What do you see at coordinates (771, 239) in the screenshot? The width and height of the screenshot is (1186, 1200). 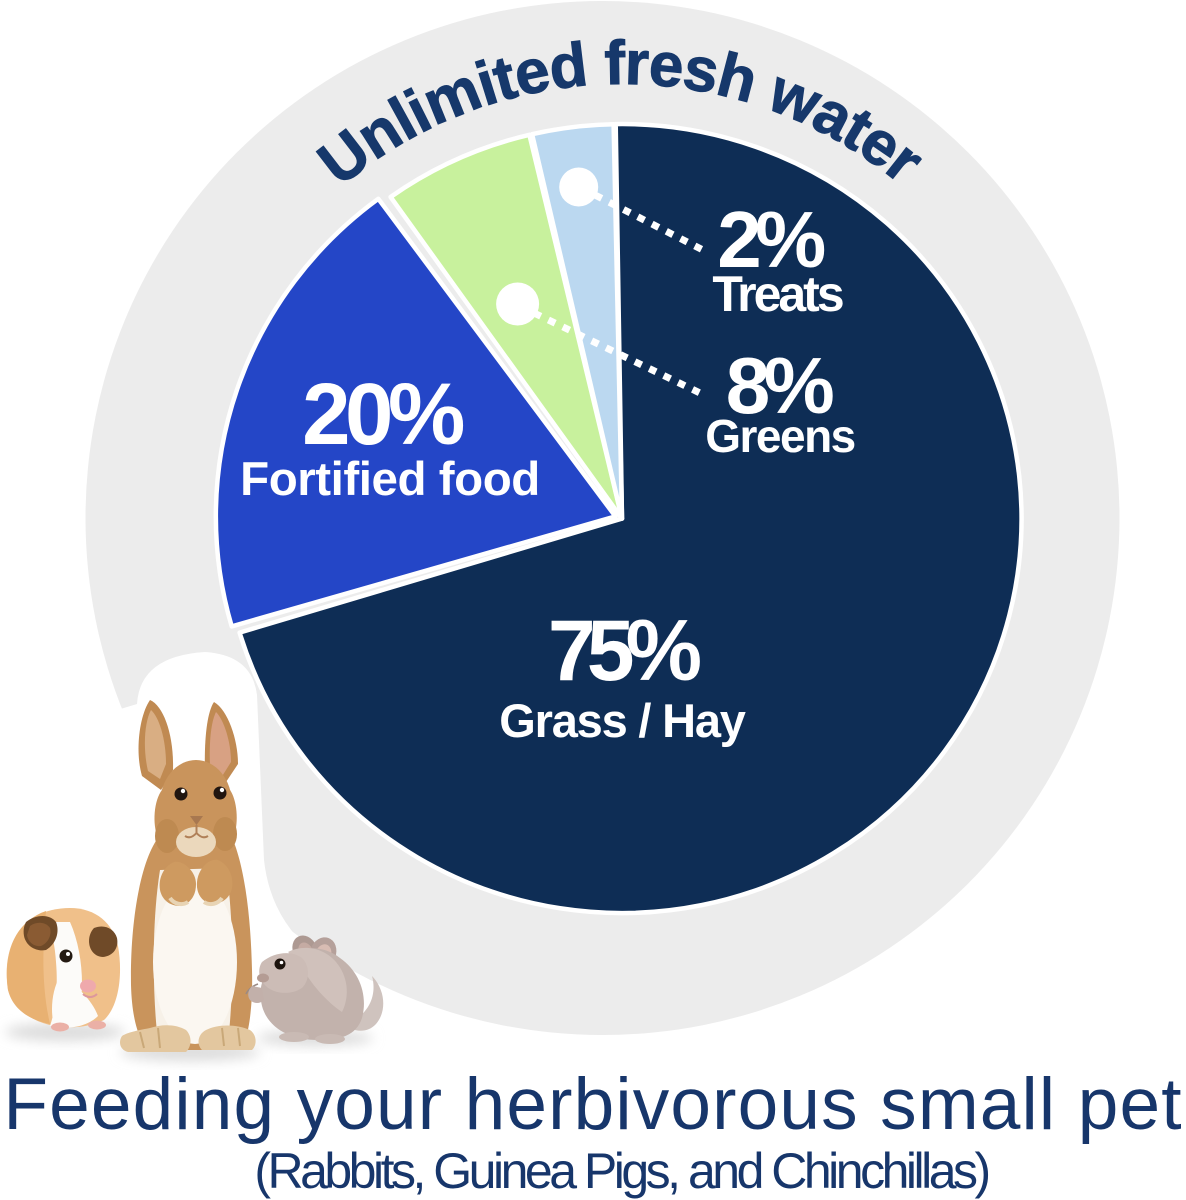 I see `svg-text: 2%` at bounding box center [771, 239].